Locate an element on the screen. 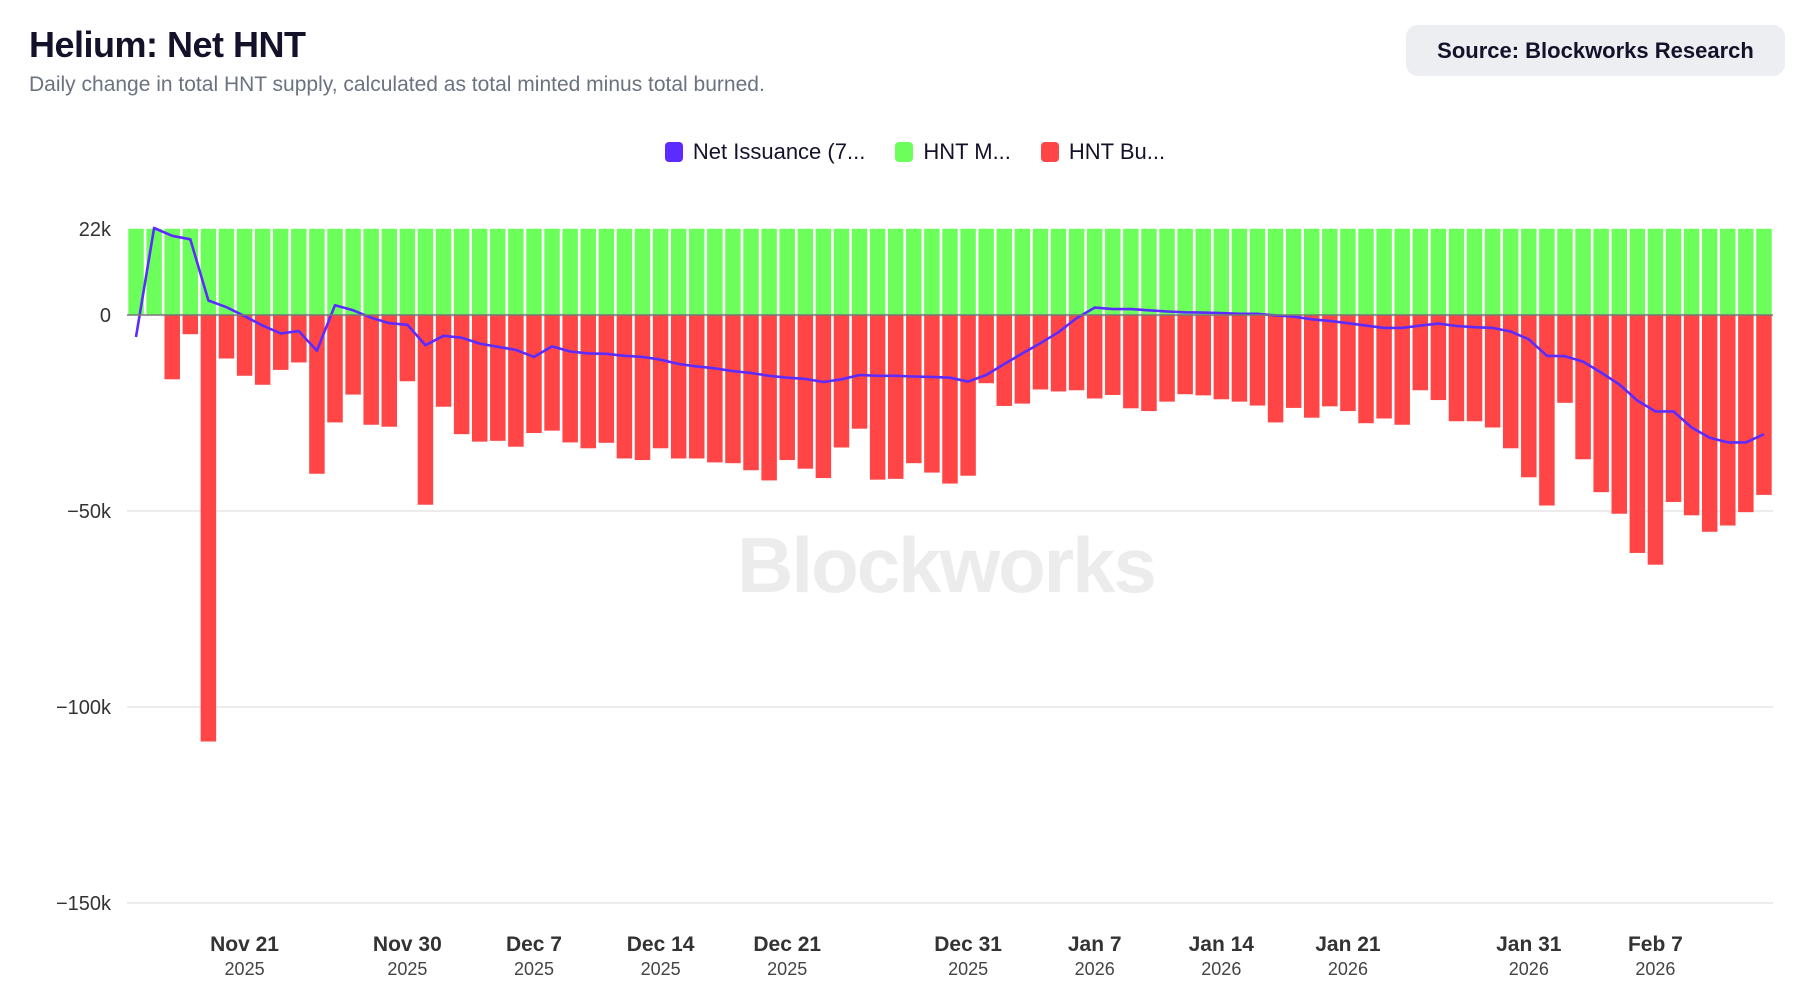  x-tick-label: Jan 14 is located at coordinates (1222, 944).